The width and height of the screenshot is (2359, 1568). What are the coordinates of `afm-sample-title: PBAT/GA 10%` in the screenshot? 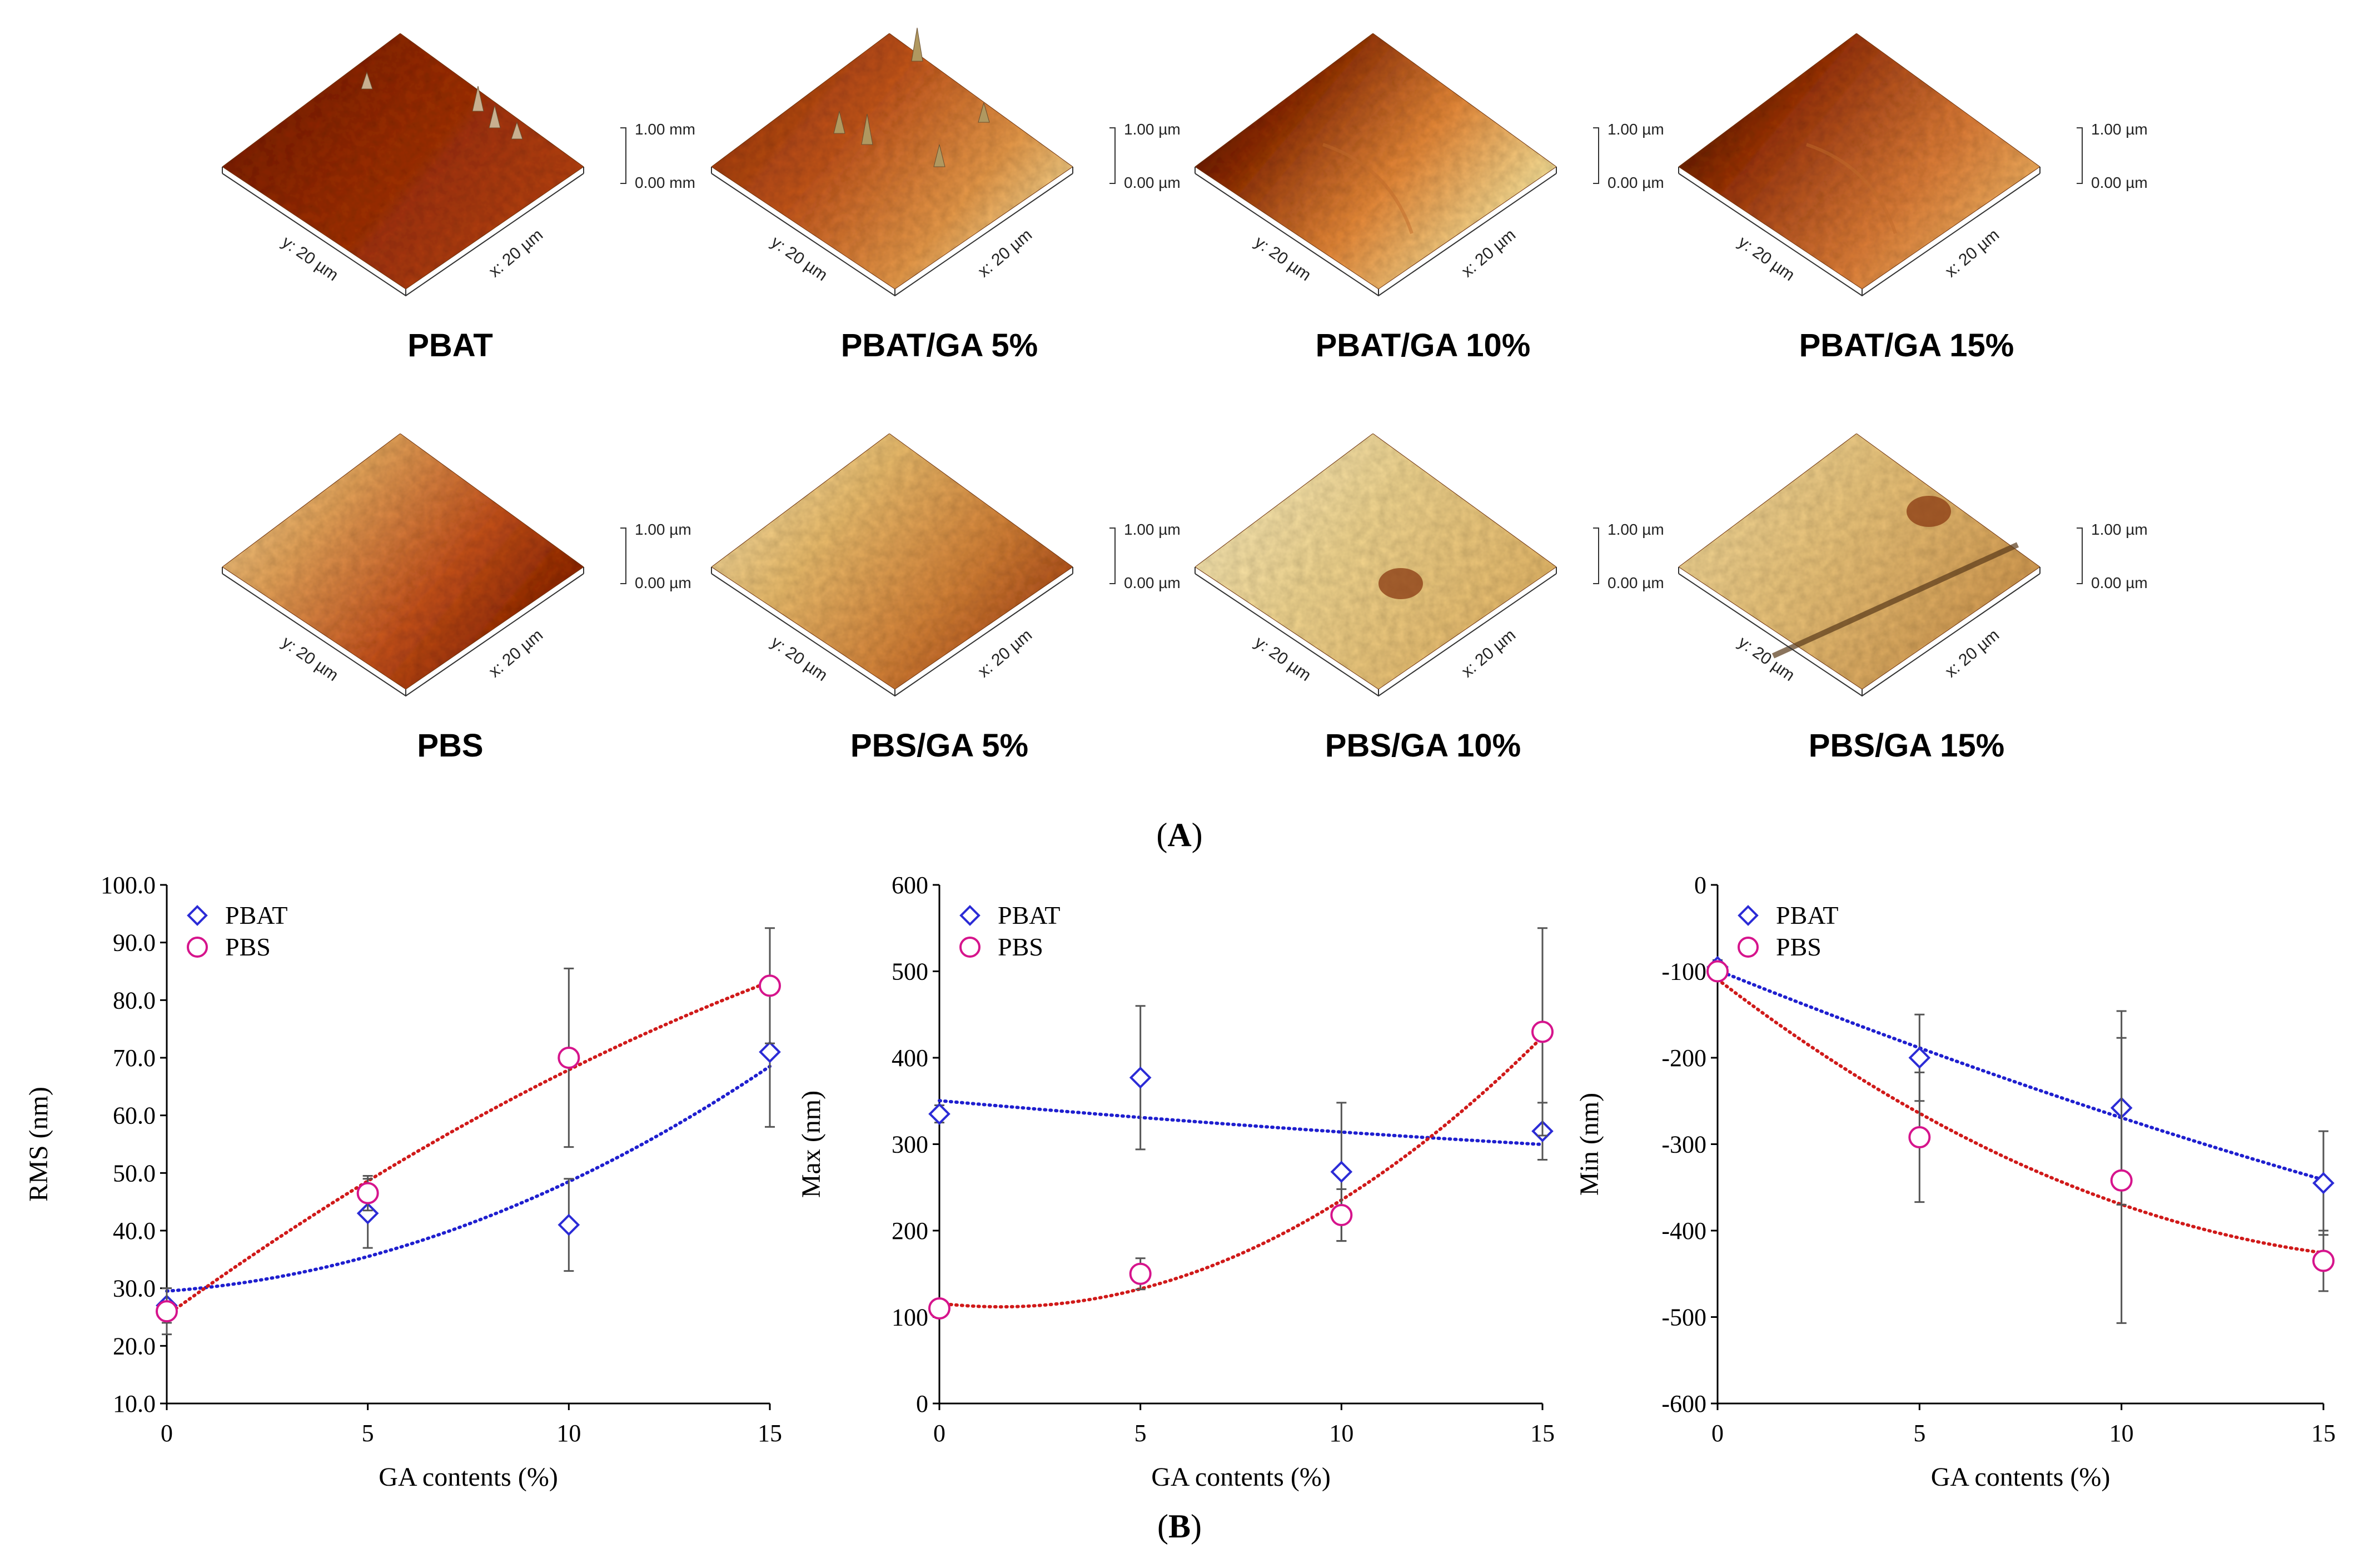 It's located at (1423, 346).